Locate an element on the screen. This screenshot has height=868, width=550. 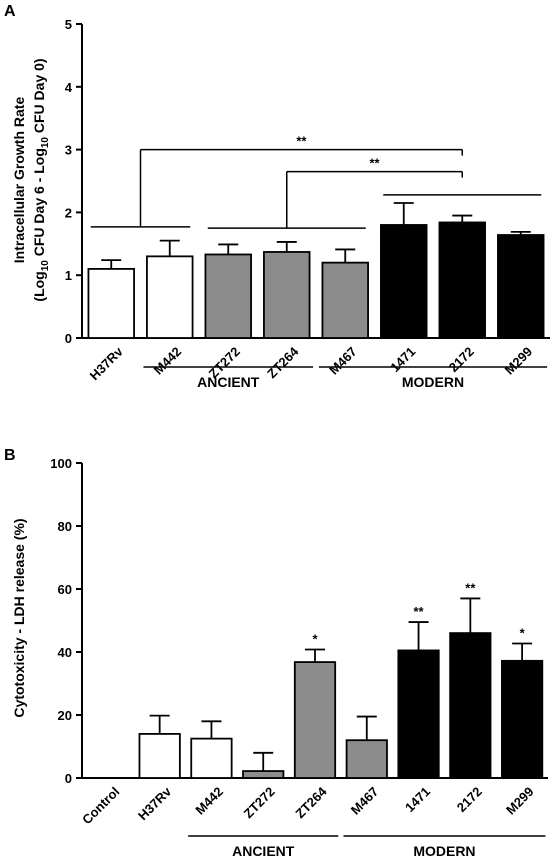
panel-a-xticks: H37Rv M442 ZT272 ZT264 M467 1471 2172 M299 is located at coordinates (311, 363).